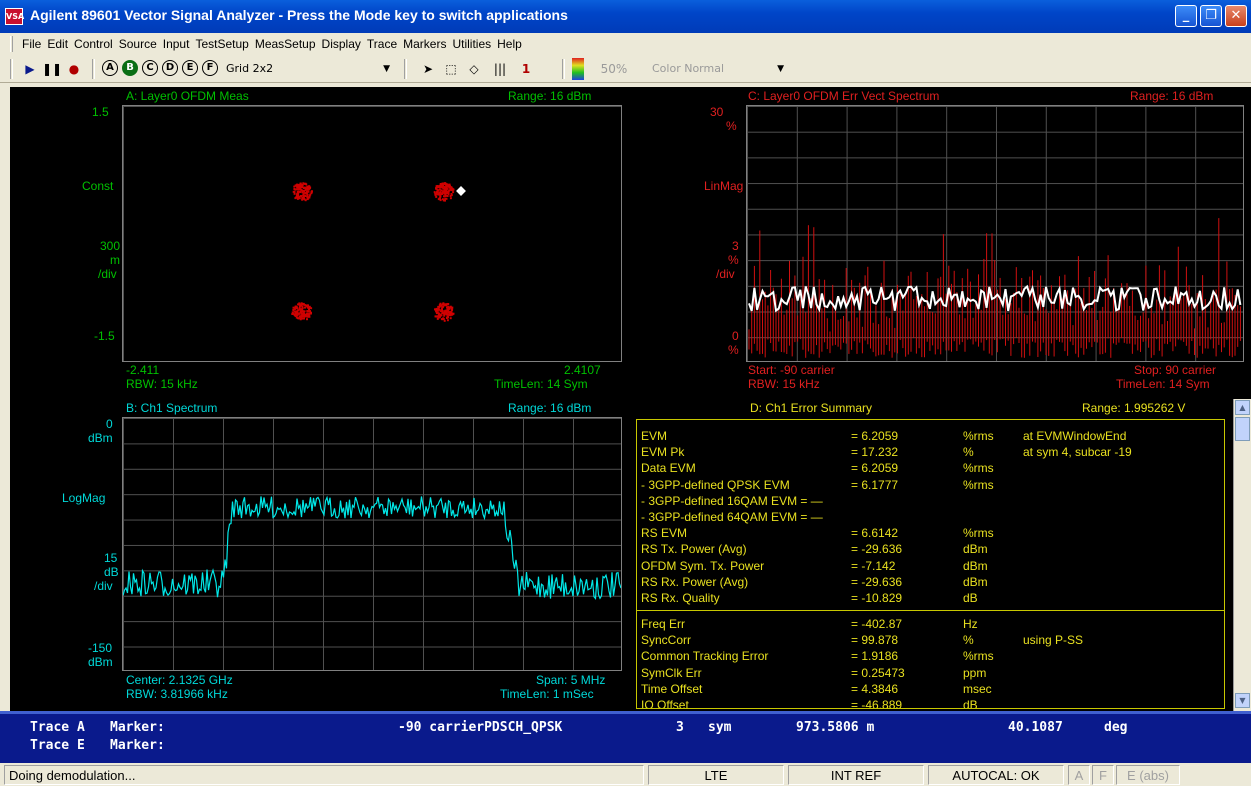 The image size is (1251, 786). What do you see at coordinates (32, 44) in the screenshot?
I see `menu-file: File` at bounding box center [32, 44].